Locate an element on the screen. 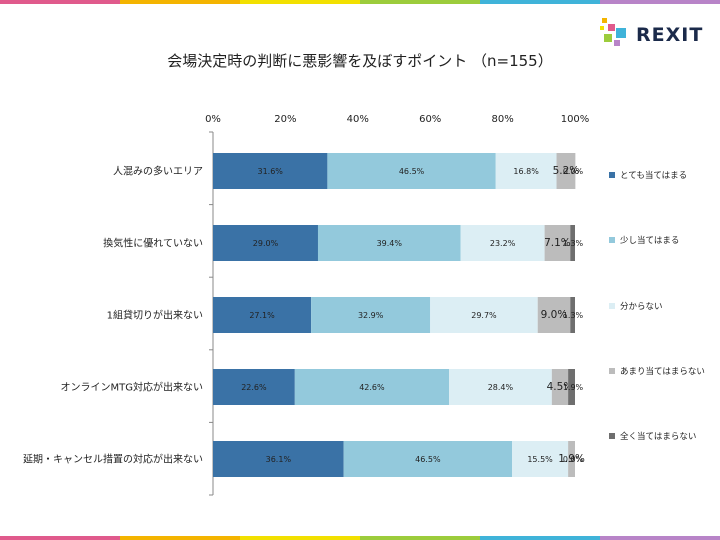 This screenshot has height=540, width=720. bar-value-label: 29.0% is located at coordinates (266, 243).